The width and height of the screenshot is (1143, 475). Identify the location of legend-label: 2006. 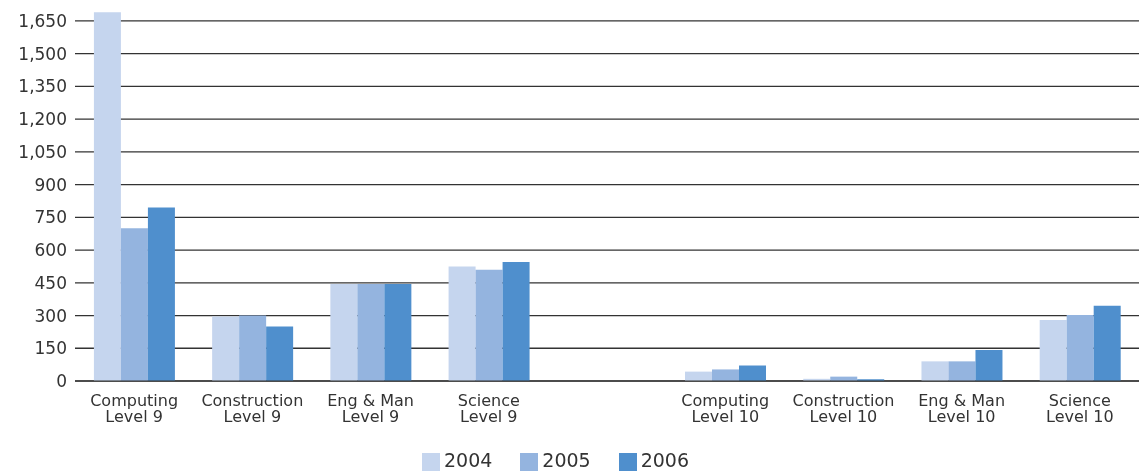
(665, 460).